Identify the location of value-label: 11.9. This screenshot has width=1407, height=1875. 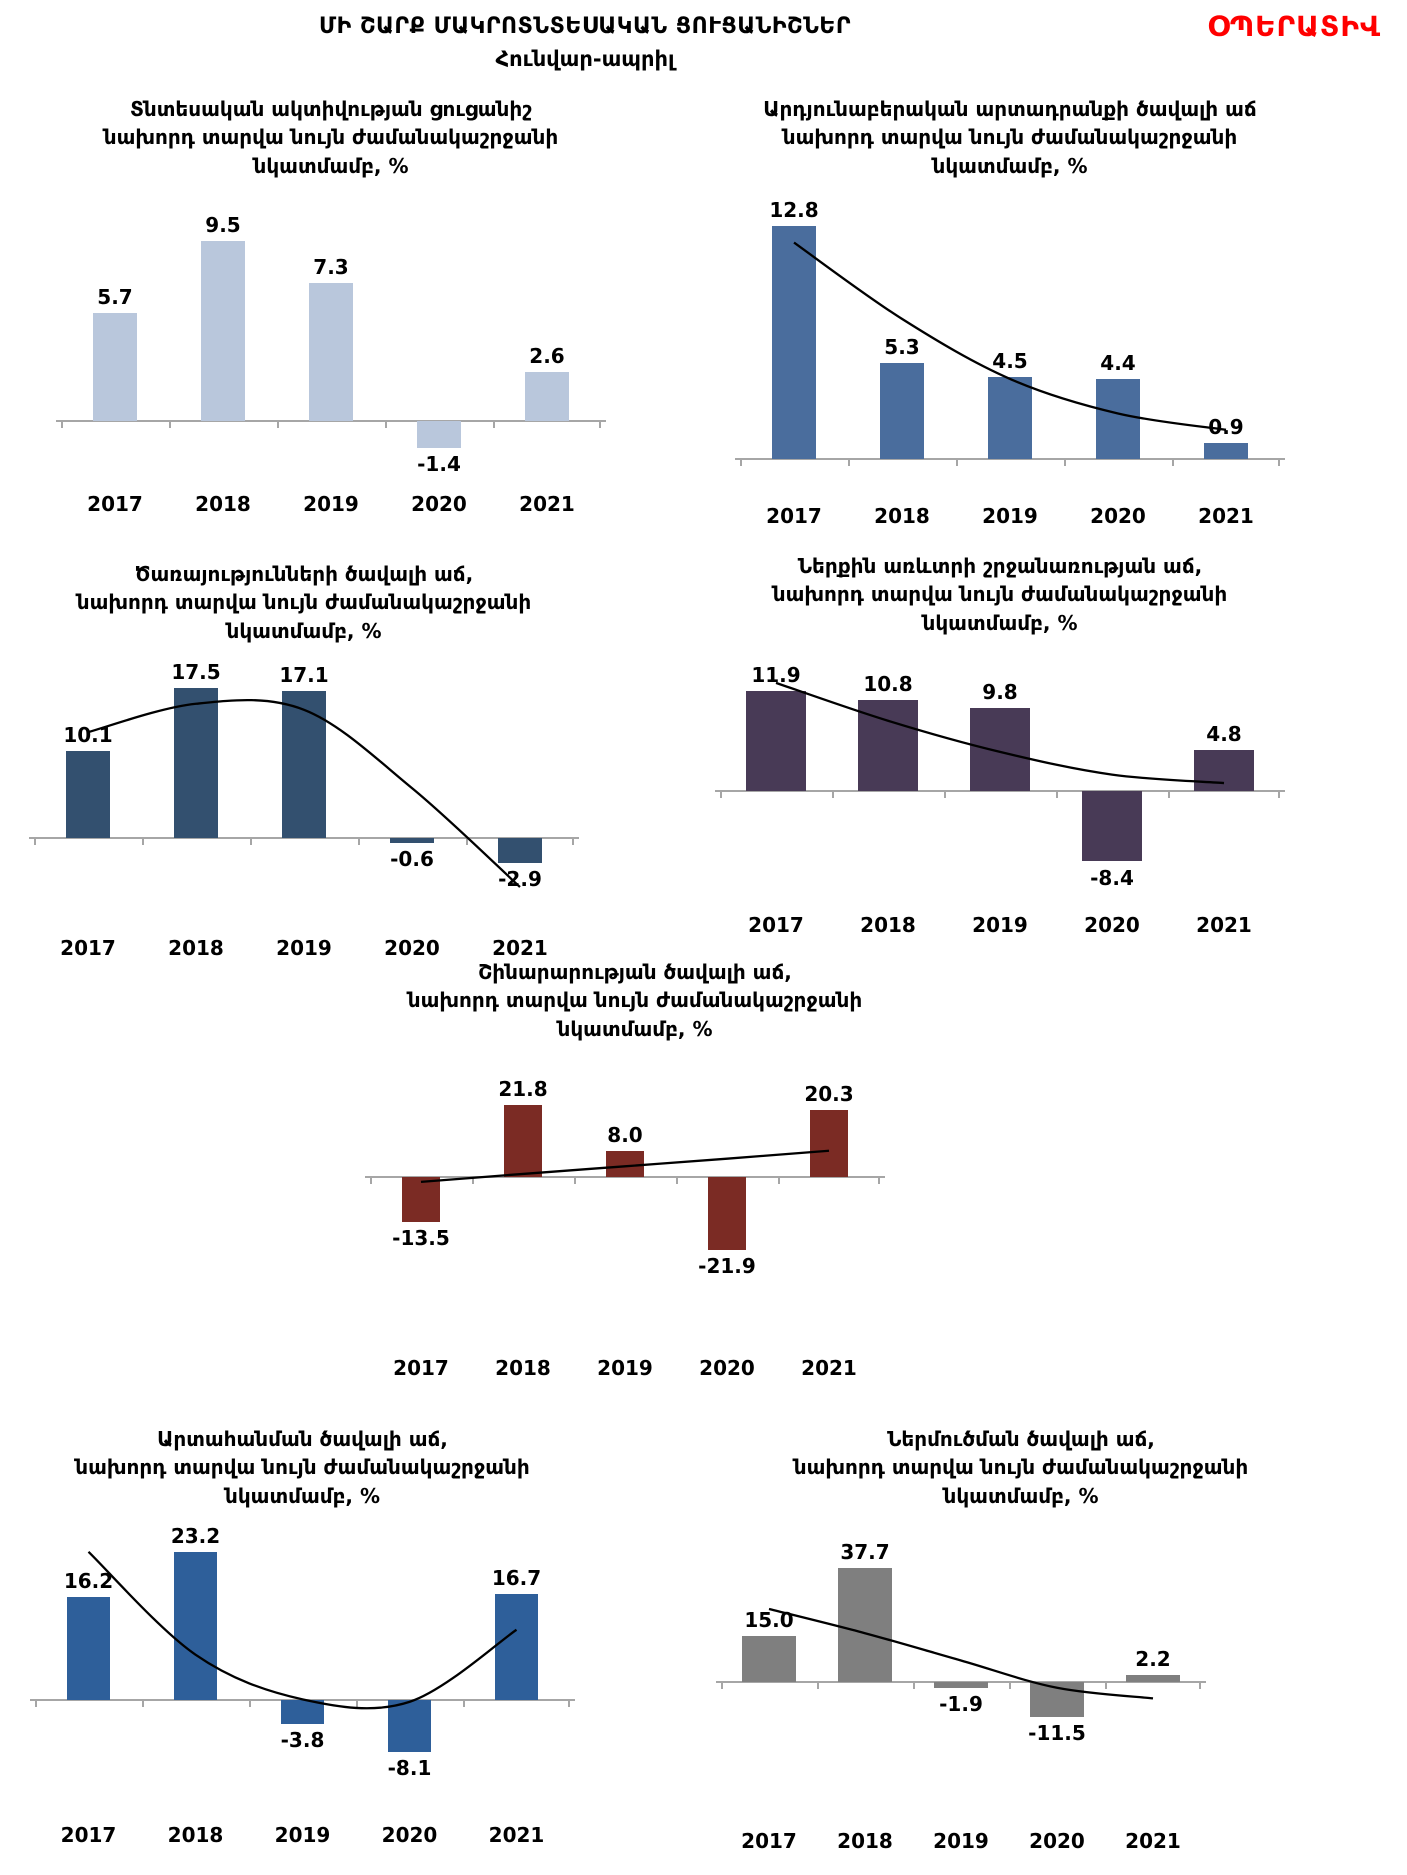
(776, 674).